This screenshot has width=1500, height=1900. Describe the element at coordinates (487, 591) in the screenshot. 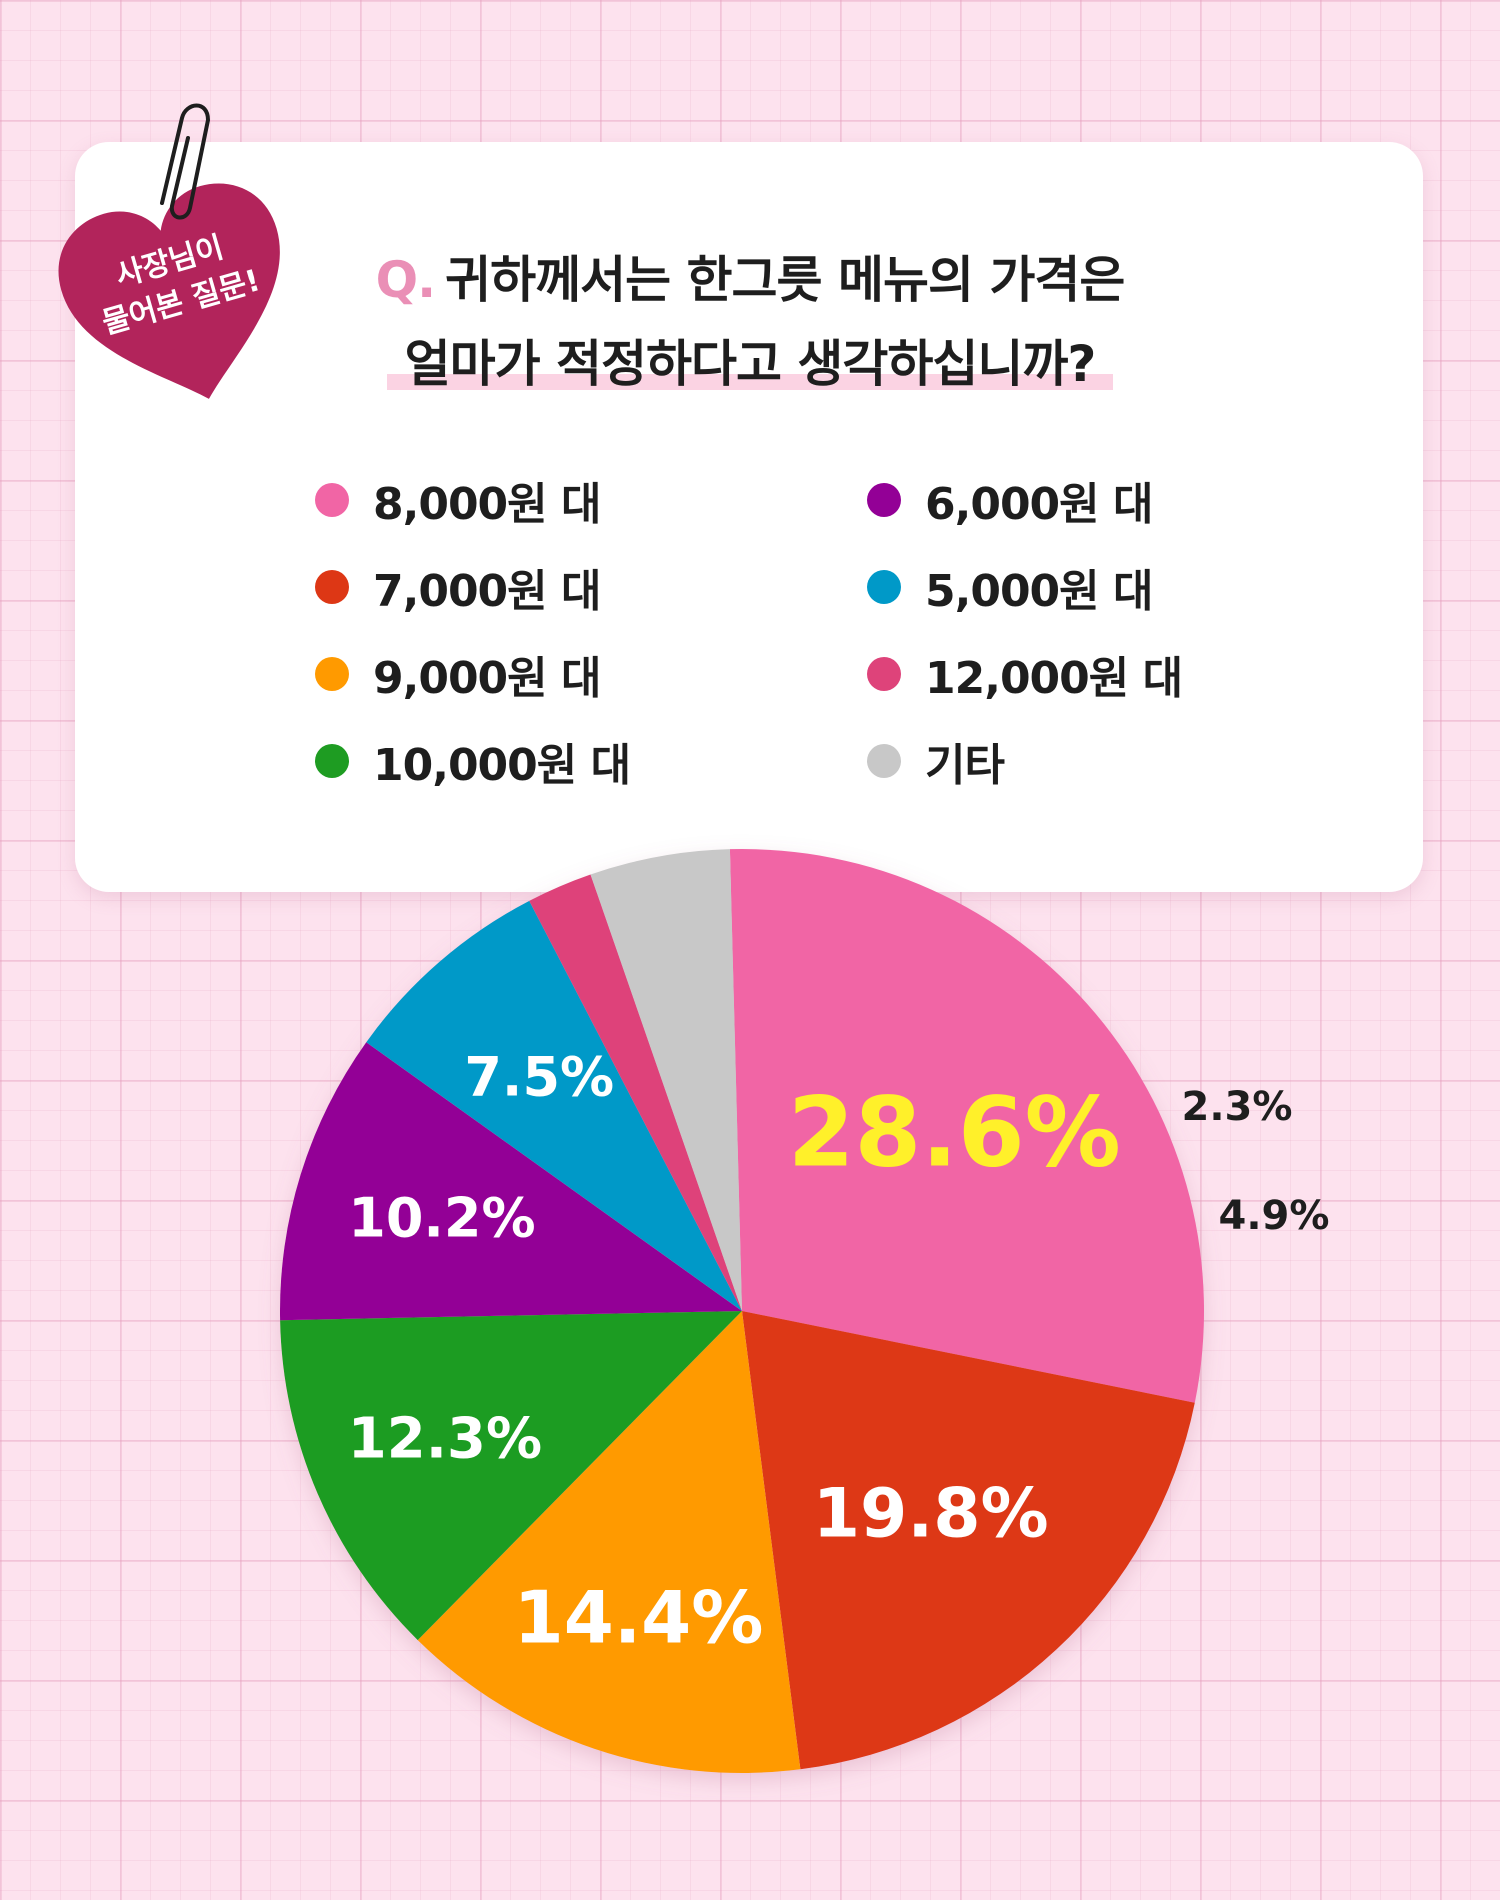

I see `legend-label: 7,000원 대` at that location.